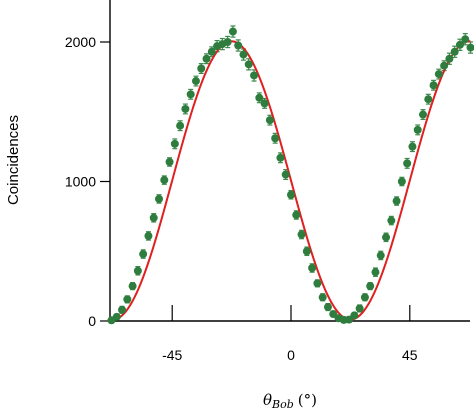  What do you see at coordinates (172, 355) in the screenshot?
I see `x-tick-label: -45` at bounding box center [172, 355].